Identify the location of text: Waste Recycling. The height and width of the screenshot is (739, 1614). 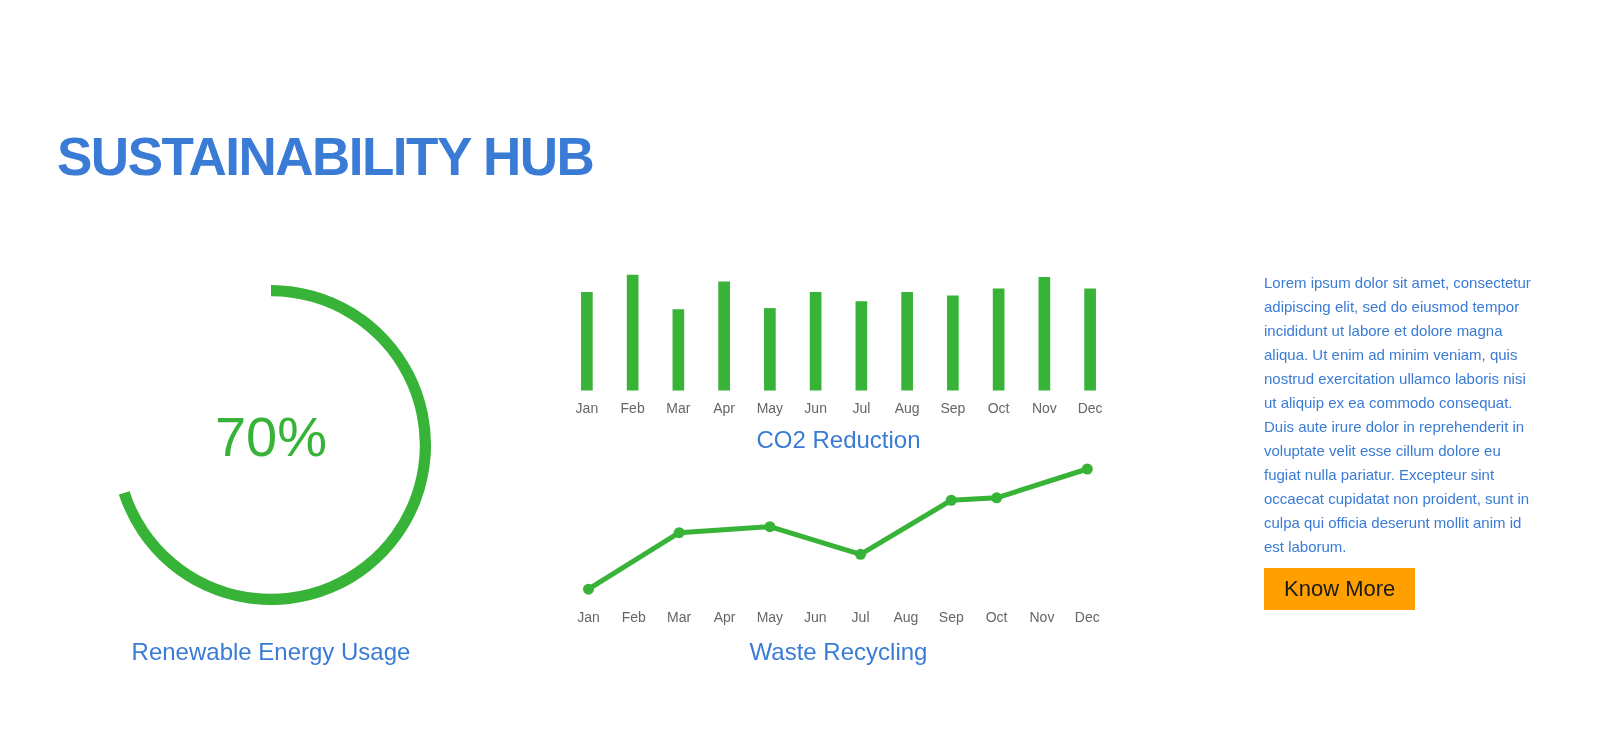
(838, 652).